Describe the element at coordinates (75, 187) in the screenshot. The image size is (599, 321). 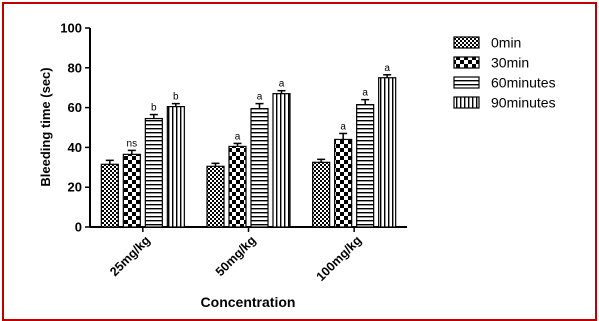
I see `y-tick-label: 20` at that location.